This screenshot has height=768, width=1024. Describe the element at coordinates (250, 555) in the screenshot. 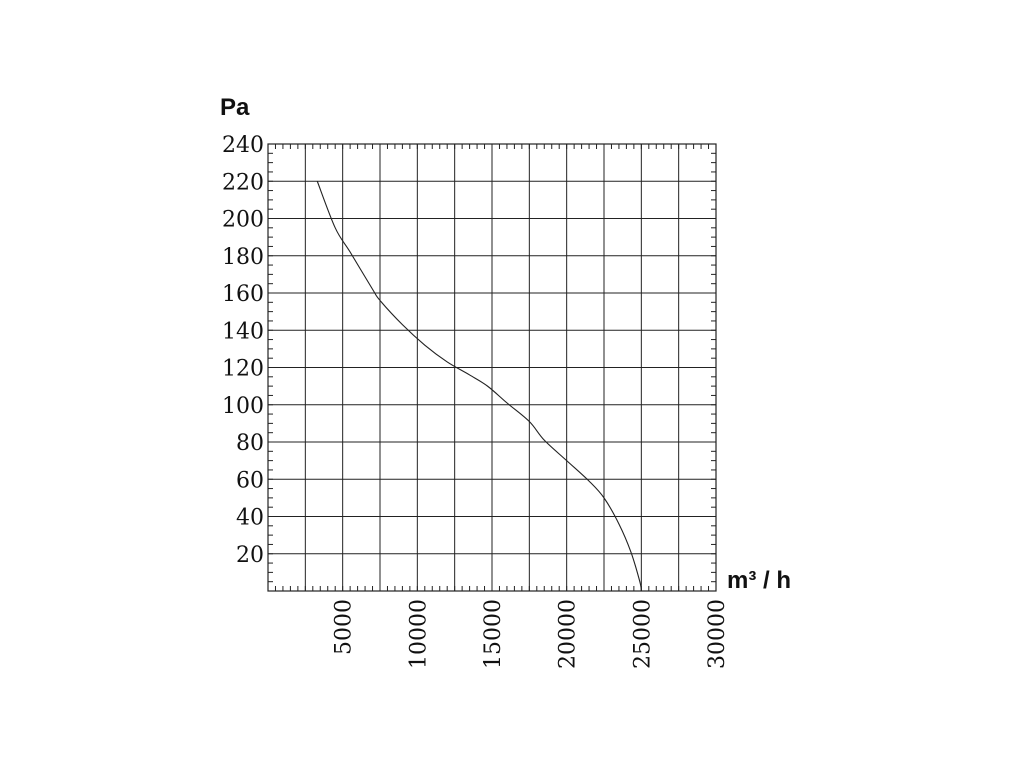

I see `y-tick-label: 20` at that location.